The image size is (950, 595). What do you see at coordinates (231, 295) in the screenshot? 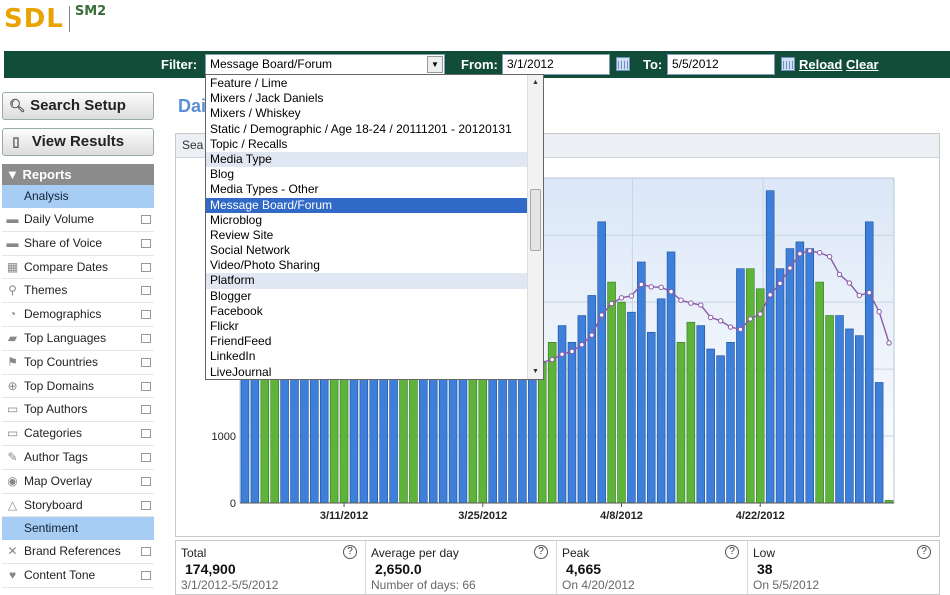
I see `dropdown-option: Blogger` at bounding box center [231, 295].